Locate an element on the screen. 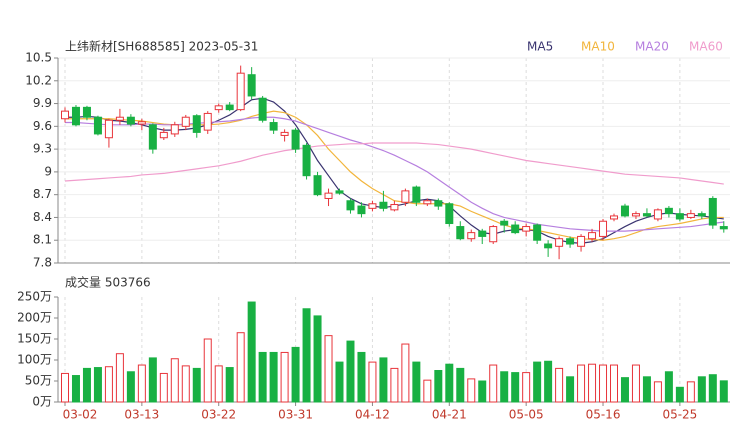 This screenshot has width=740, height=440. x-tick-label: 03-13 is located at coordinates (141, 415).